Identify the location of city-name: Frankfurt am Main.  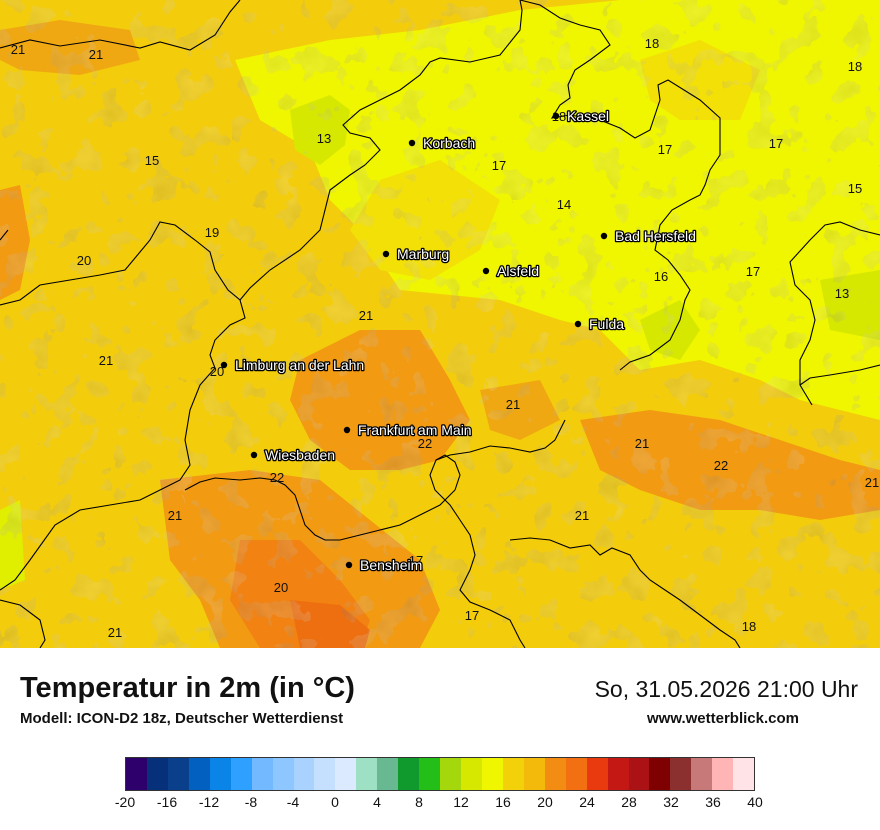
(415, 430).